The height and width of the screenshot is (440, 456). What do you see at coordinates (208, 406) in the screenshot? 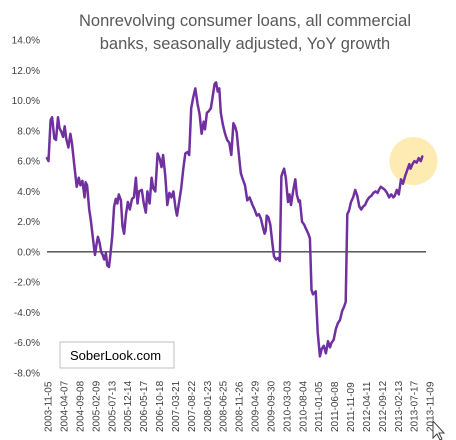
I see `x-tick-label: 2008-01-23` at bounding box center [208, 406].